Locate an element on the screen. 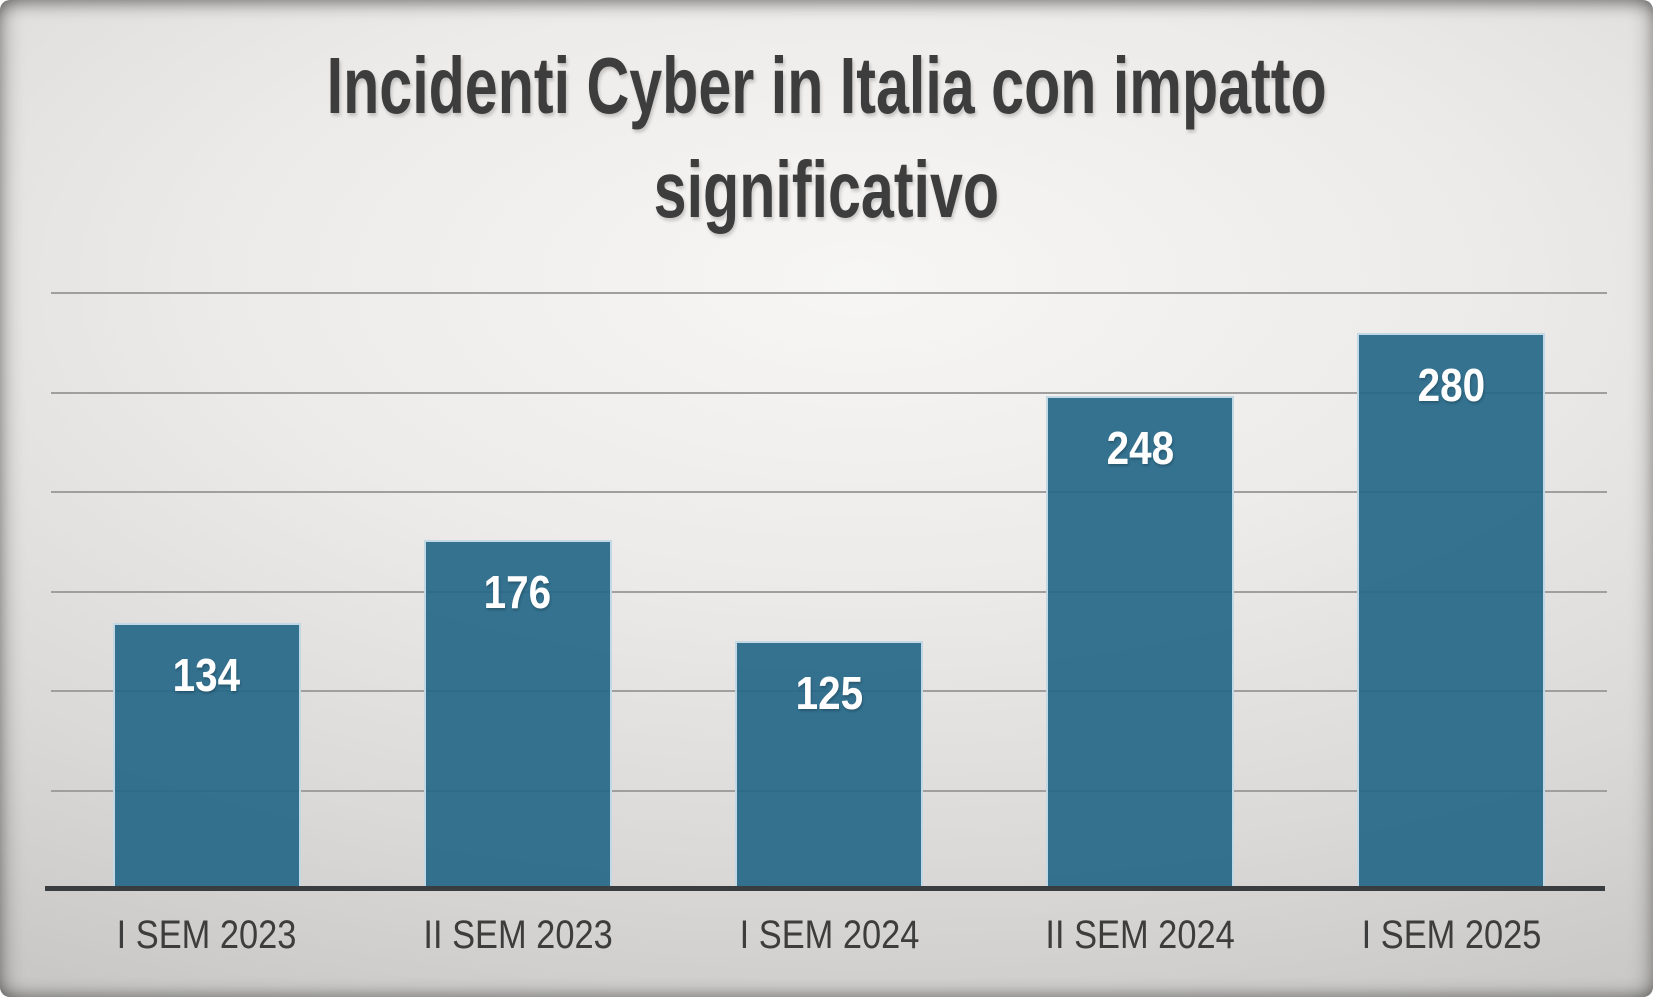  chart-title-line-1: Incidenti Cyber in Italia con impatto is located at coordinates (826, 86).